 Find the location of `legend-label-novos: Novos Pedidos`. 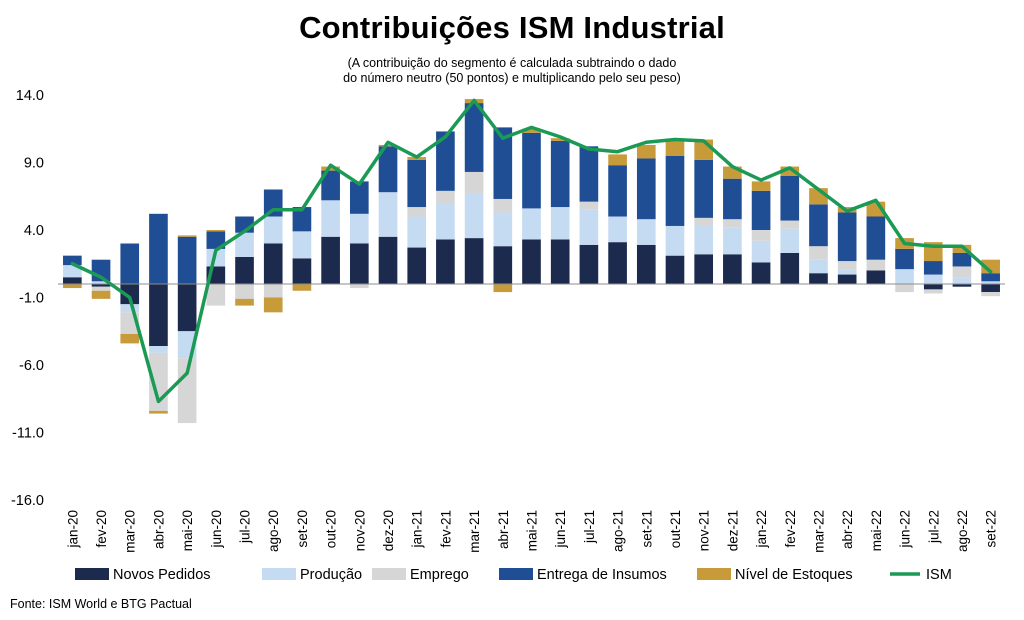

legend-label-novos: Novos Pedidos is located at coordinates (162, 575).